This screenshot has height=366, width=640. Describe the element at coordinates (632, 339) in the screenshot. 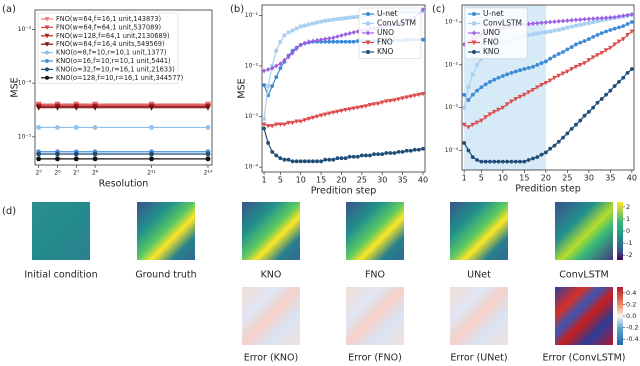

I see `colorbar-tick-label: -0.4` at that location.